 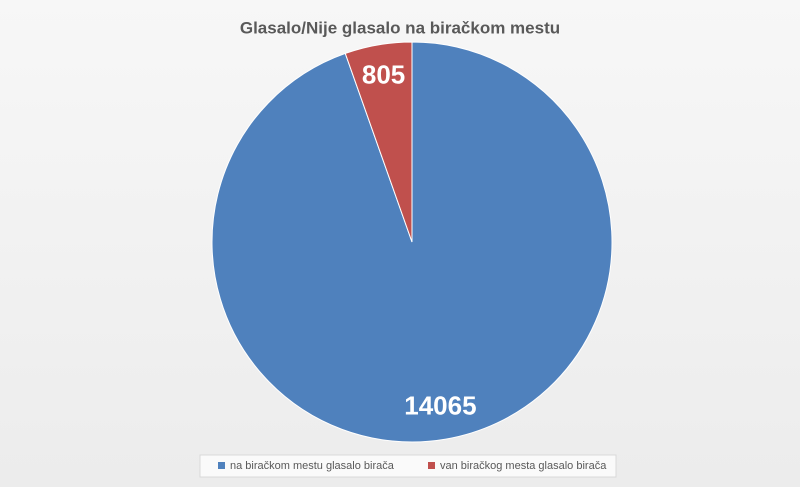 What do you see at coordinates (440, 405) in the screenshot?
I see `data-label: 14065` at bounding box center [440, 405].